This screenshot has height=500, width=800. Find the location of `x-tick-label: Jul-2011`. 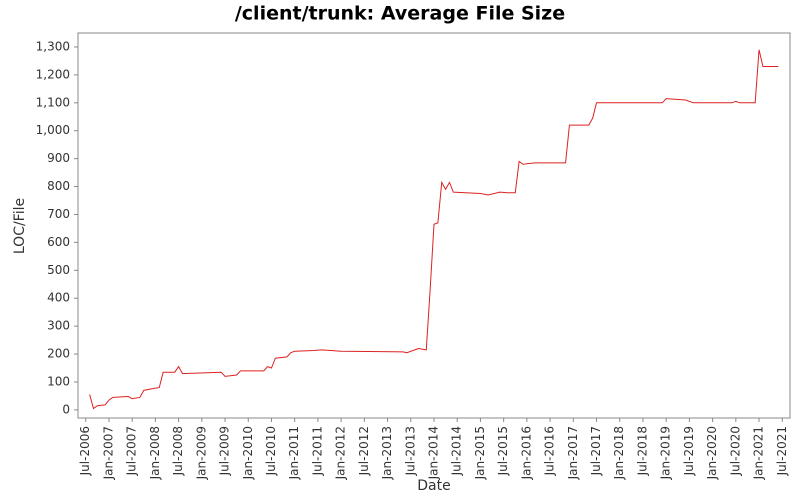

x-tick-label: Jul-2011 is located at coordinates (317, 451).